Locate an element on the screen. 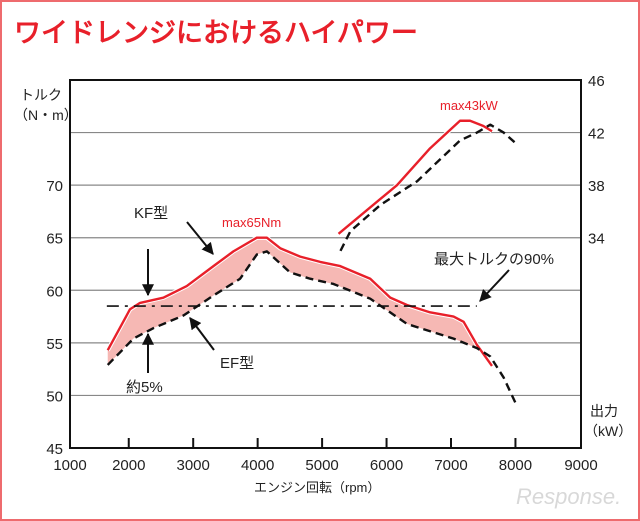 The width and height of the screenshot is (640, 521). response-logo: Response. is located at coordinates (568, 496).